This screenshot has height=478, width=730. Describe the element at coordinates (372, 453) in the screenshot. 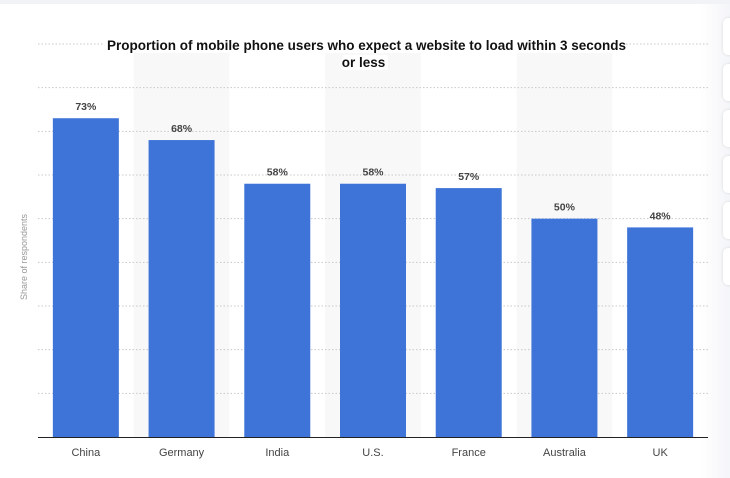

I see `x-tick-label: U.S.` at that location.